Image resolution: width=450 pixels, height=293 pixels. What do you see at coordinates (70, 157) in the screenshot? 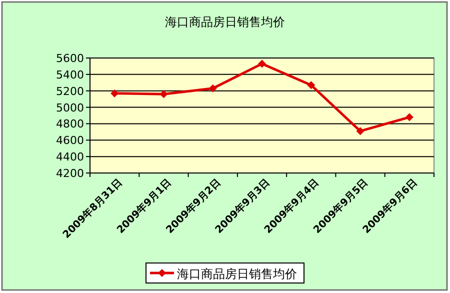
I see `y-tick-label: 4400` at bounding box center [70, 157].